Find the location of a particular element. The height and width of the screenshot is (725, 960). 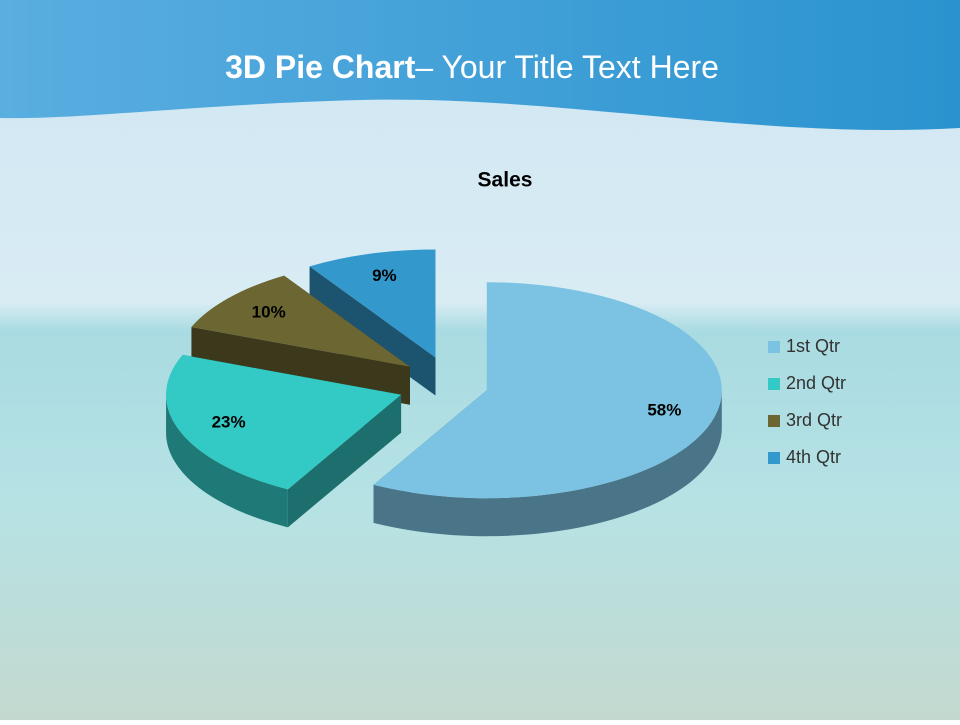

chart-title: Sales is located at coordinates (505, 180).